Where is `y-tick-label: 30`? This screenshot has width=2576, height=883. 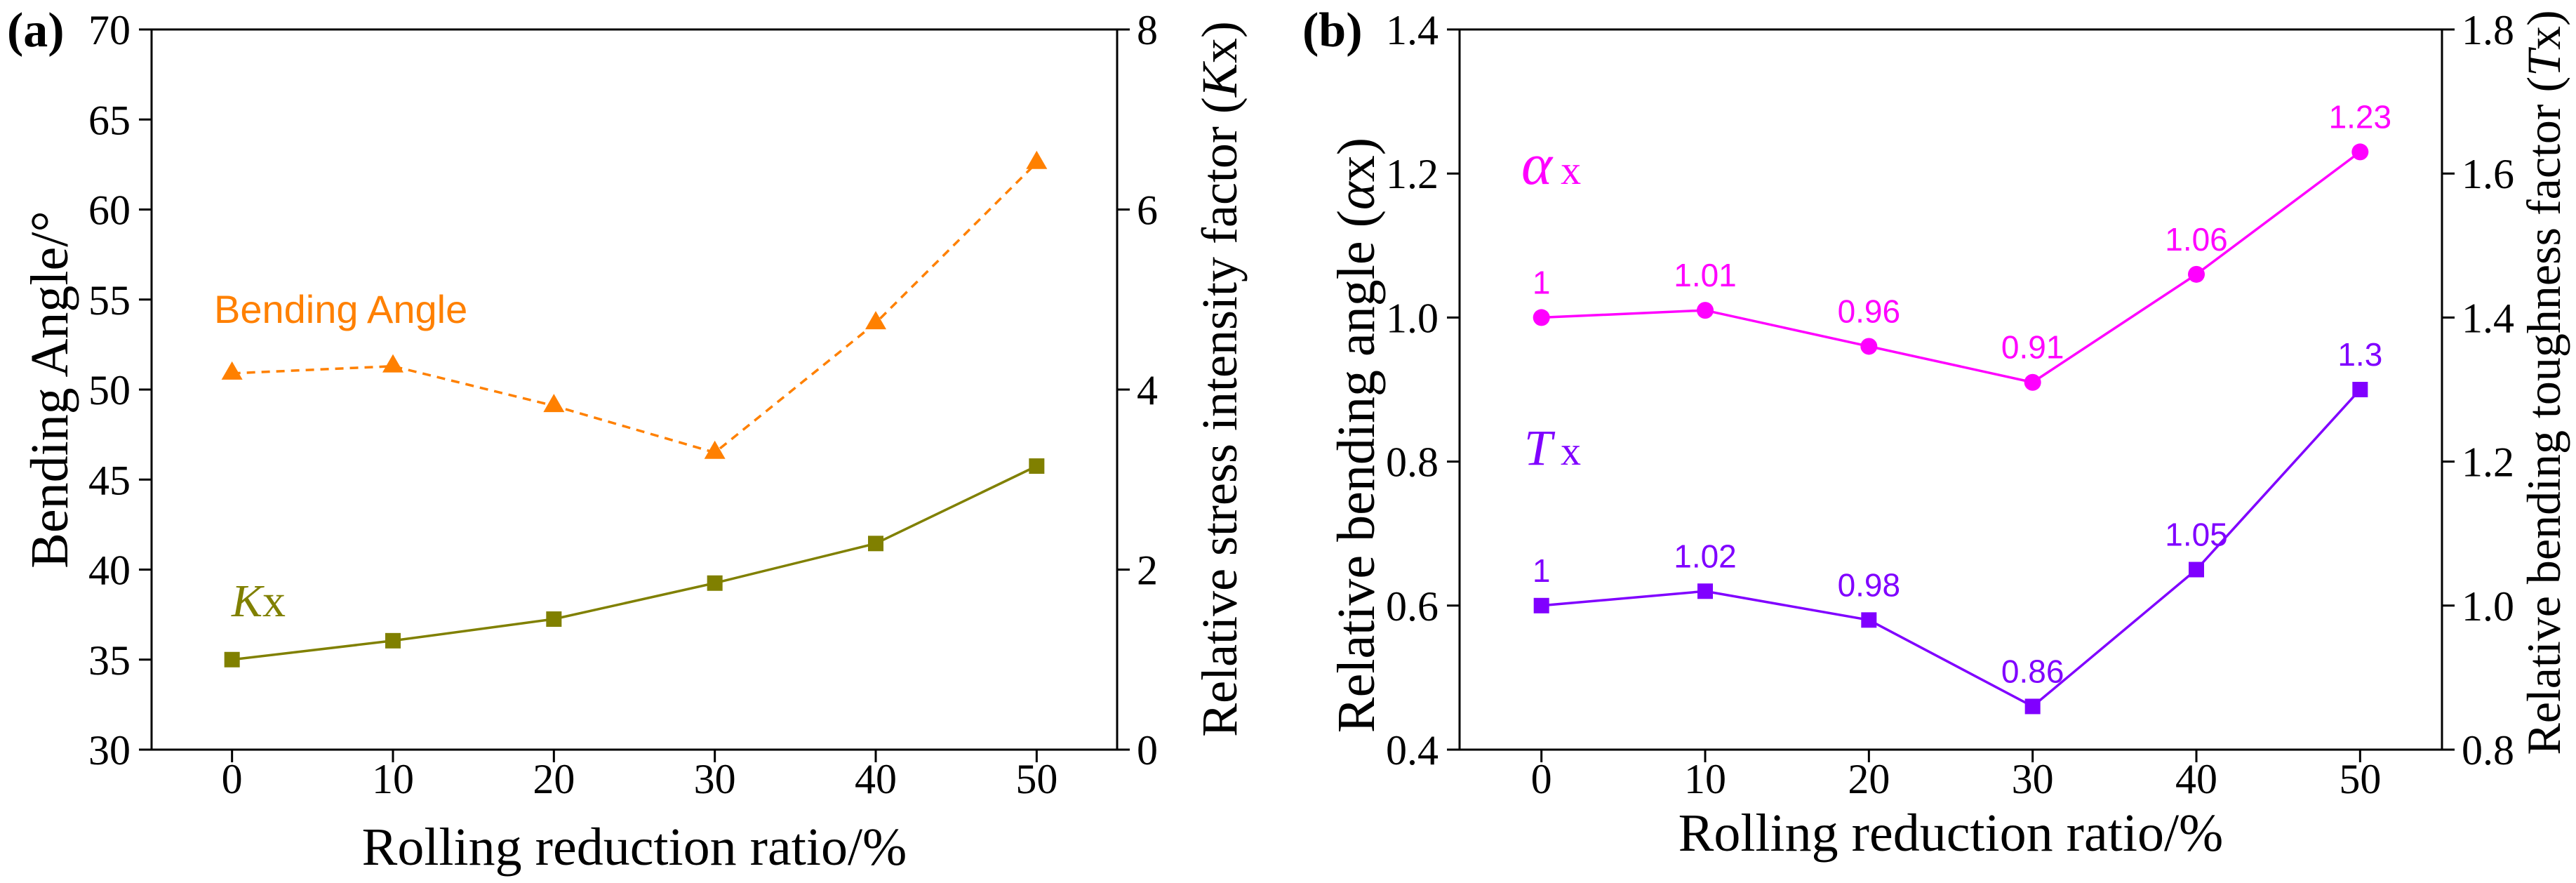
y-tick-label: 30 is located at coordinates (109, 750).